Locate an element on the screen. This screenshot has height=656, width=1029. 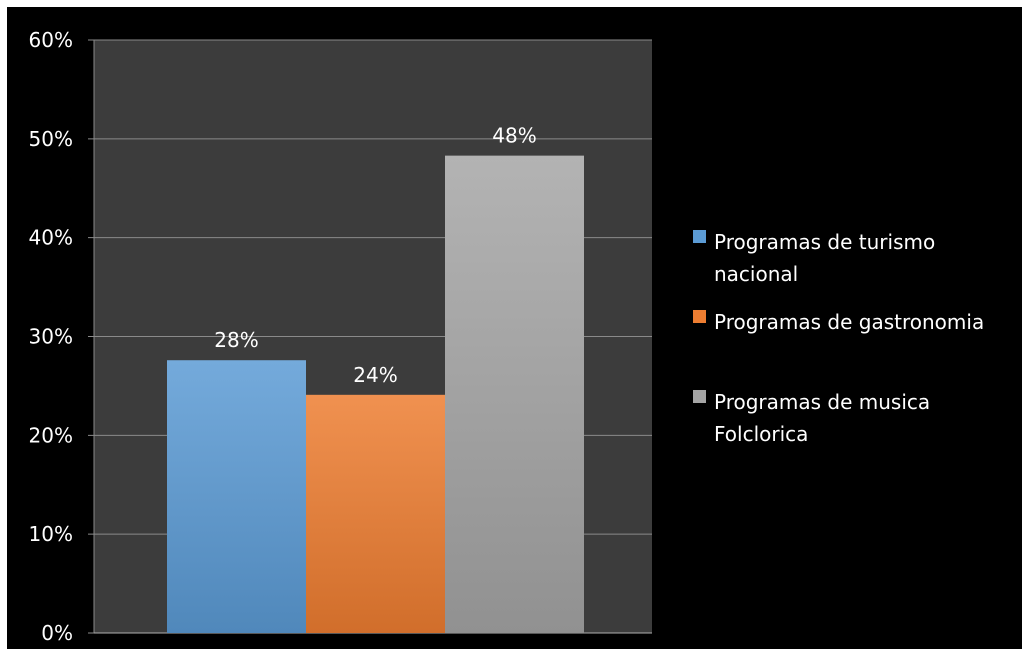
legend-entry-text: Programas de musica is located at coordinates (822, 402).